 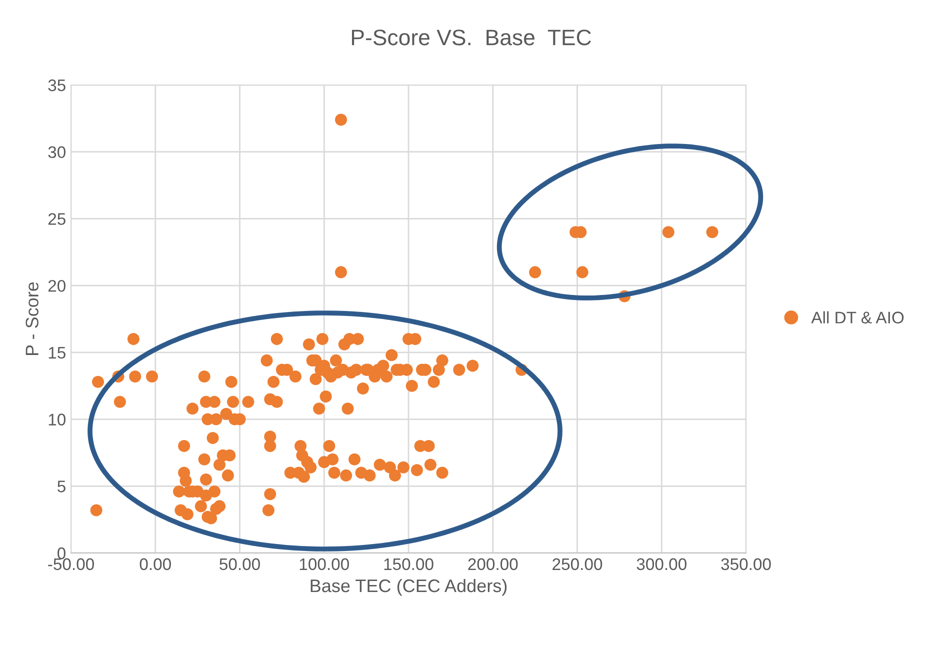 What do you see at coordinates (409, 564) in the screenshot?
I see `x-tick-label: 150.00` at bounding box center [409, 564].